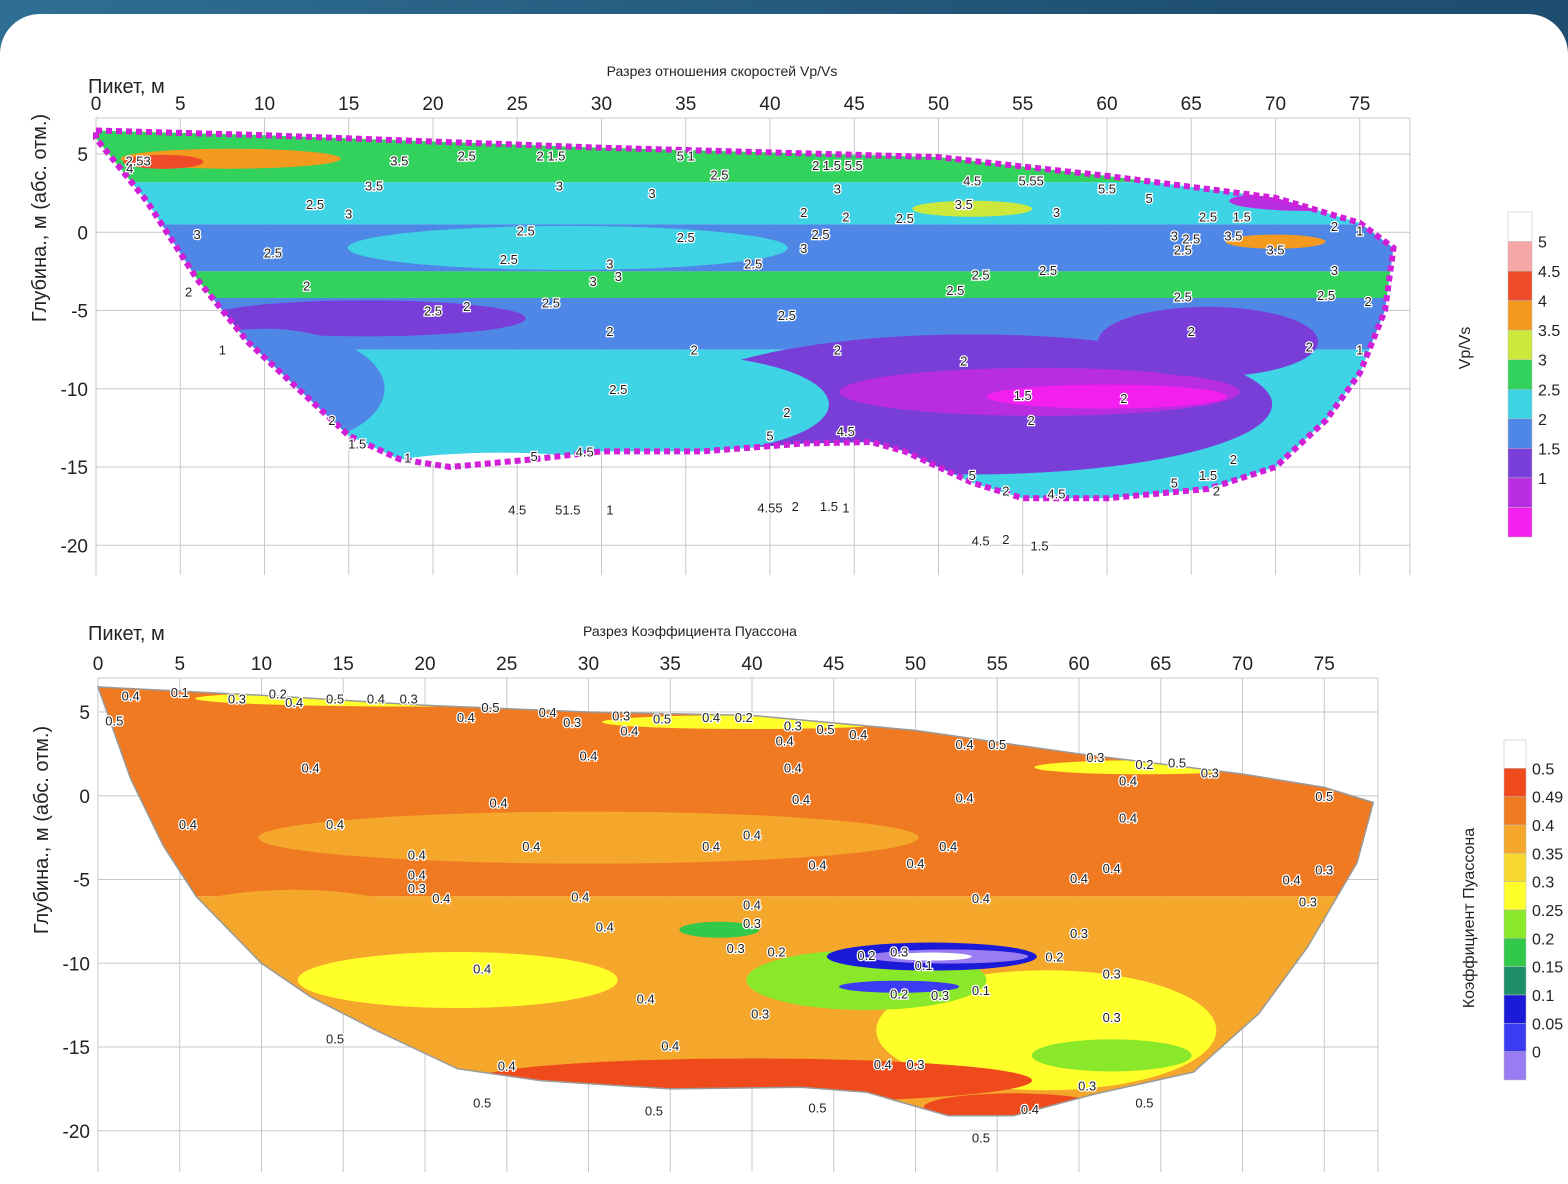 The width and height of the screenshot is (1568, 1184). I want to click on contour-label: 4.55, so click(769, 508).